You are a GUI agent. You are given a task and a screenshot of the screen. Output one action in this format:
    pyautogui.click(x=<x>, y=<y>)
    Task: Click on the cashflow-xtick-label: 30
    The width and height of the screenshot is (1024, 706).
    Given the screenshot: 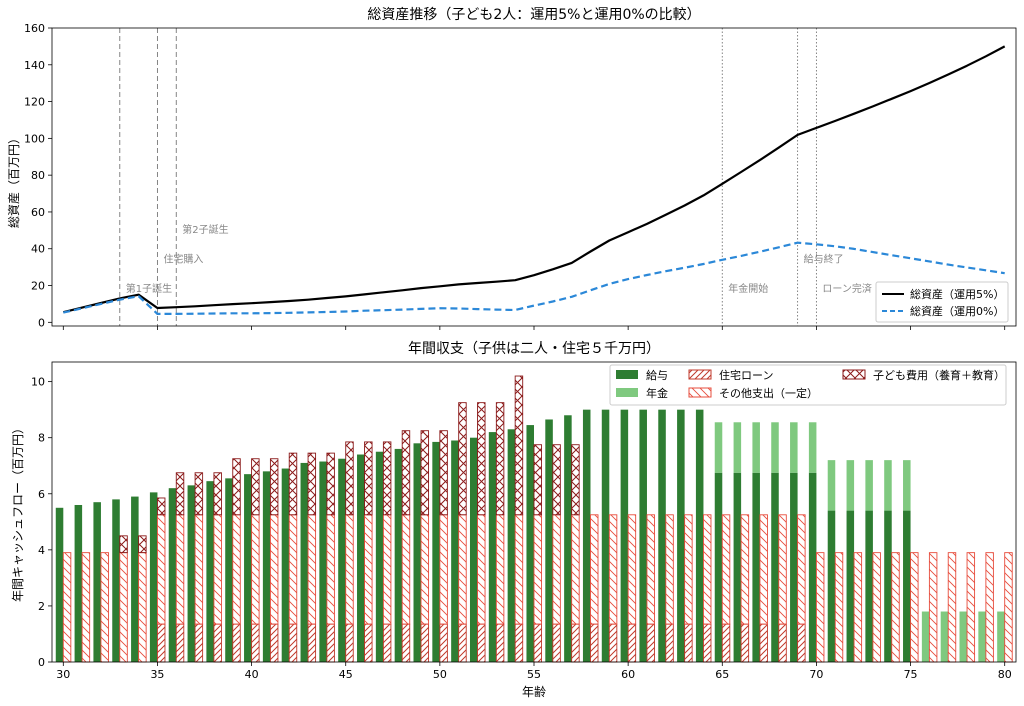 What is the action you would take?
    pyautogui.click(x=63, y=674)
    